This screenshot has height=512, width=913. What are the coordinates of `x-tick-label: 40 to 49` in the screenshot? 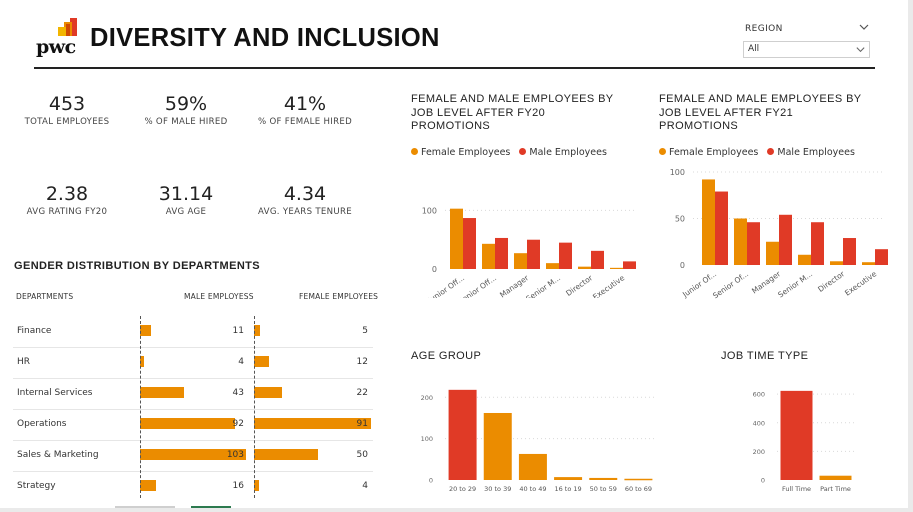 It's located at (532, 489).